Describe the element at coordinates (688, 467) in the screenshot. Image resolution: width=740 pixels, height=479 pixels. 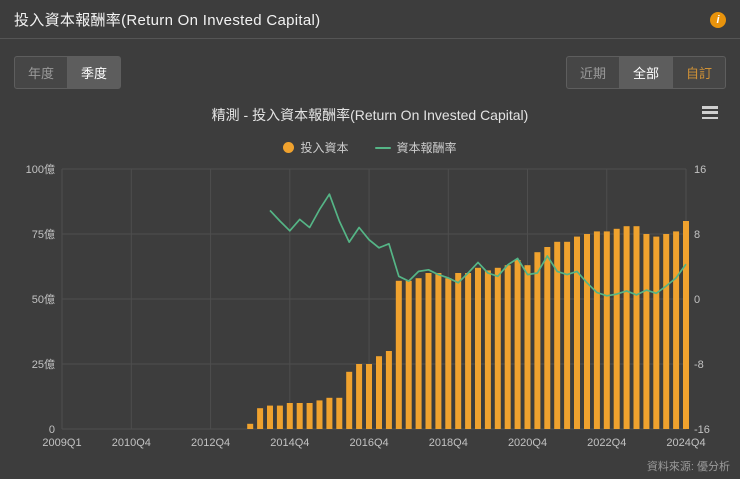
I see `data-source: 資料來源: 優分析` at that location.